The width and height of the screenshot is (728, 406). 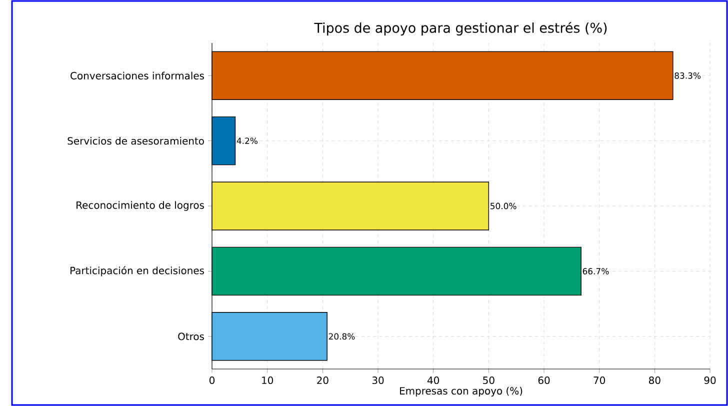 What do you see at coordinates (268, 380) in the screenshot?
I see `x-tick-label: 10` at bounding box center [268, 380].